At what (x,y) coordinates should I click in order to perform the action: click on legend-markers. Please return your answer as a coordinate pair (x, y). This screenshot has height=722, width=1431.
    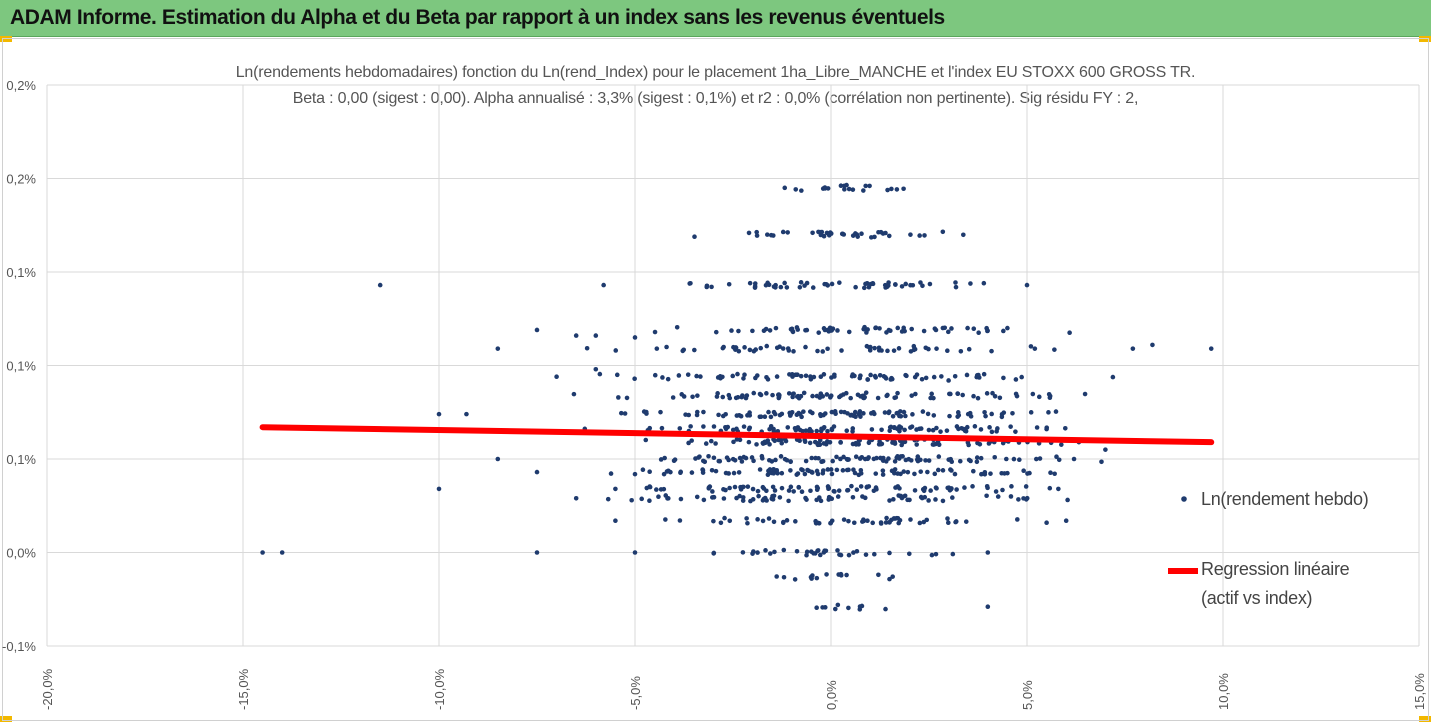
    Looking at the image, I should click on (1183, 535).